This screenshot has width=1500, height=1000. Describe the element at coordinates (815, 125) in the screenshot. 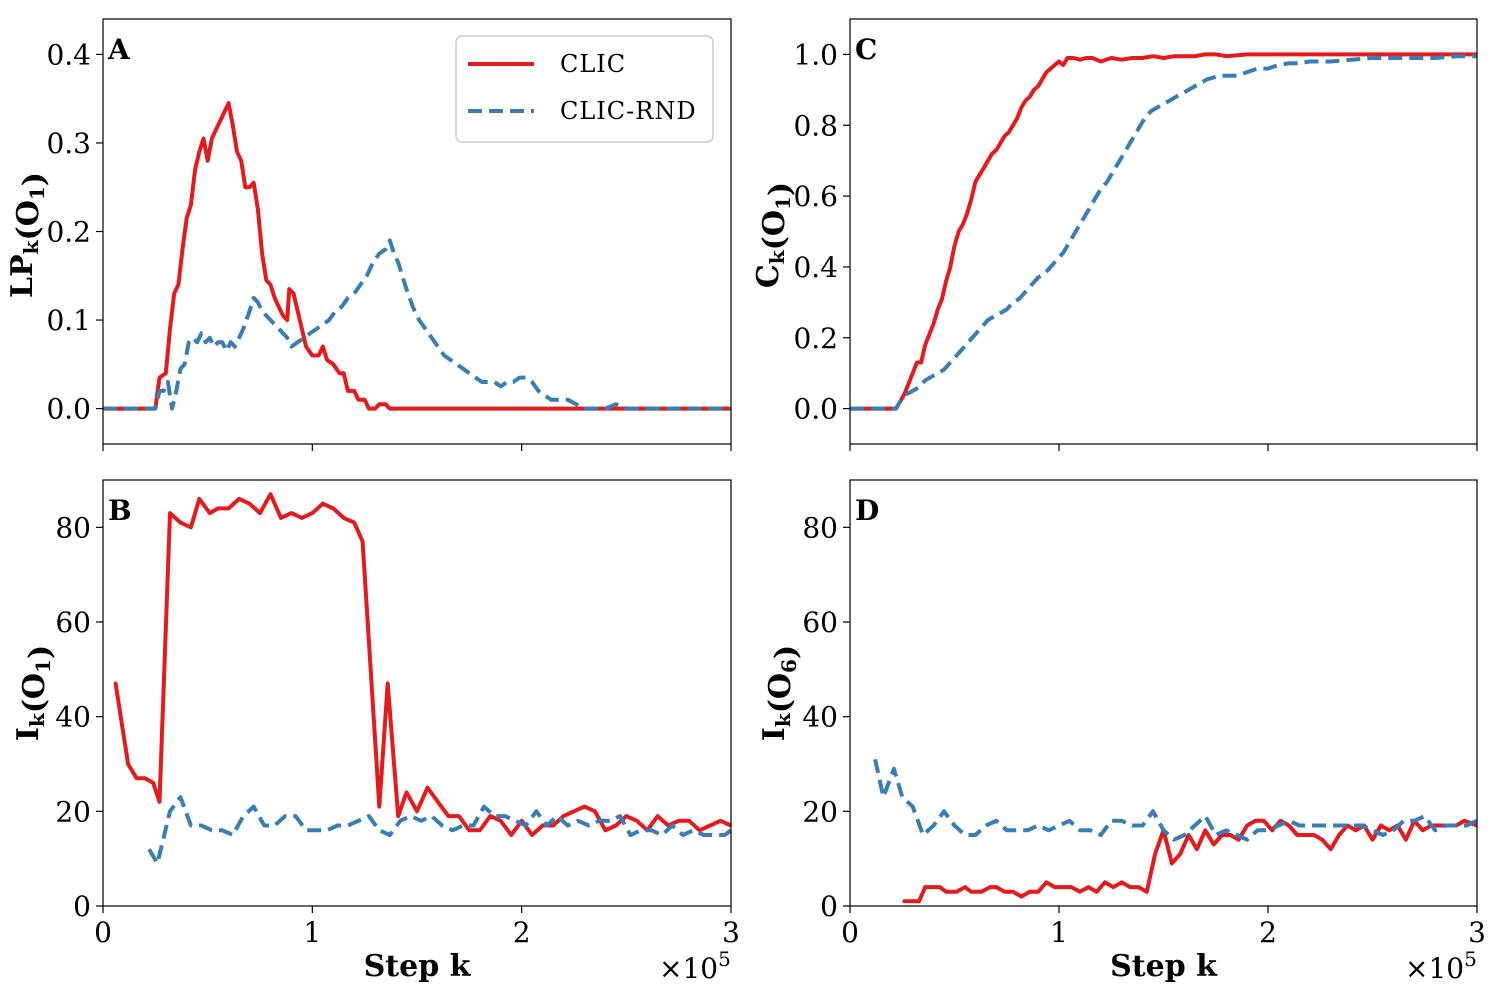

I see `y-tick-label: 0.8` at that location.